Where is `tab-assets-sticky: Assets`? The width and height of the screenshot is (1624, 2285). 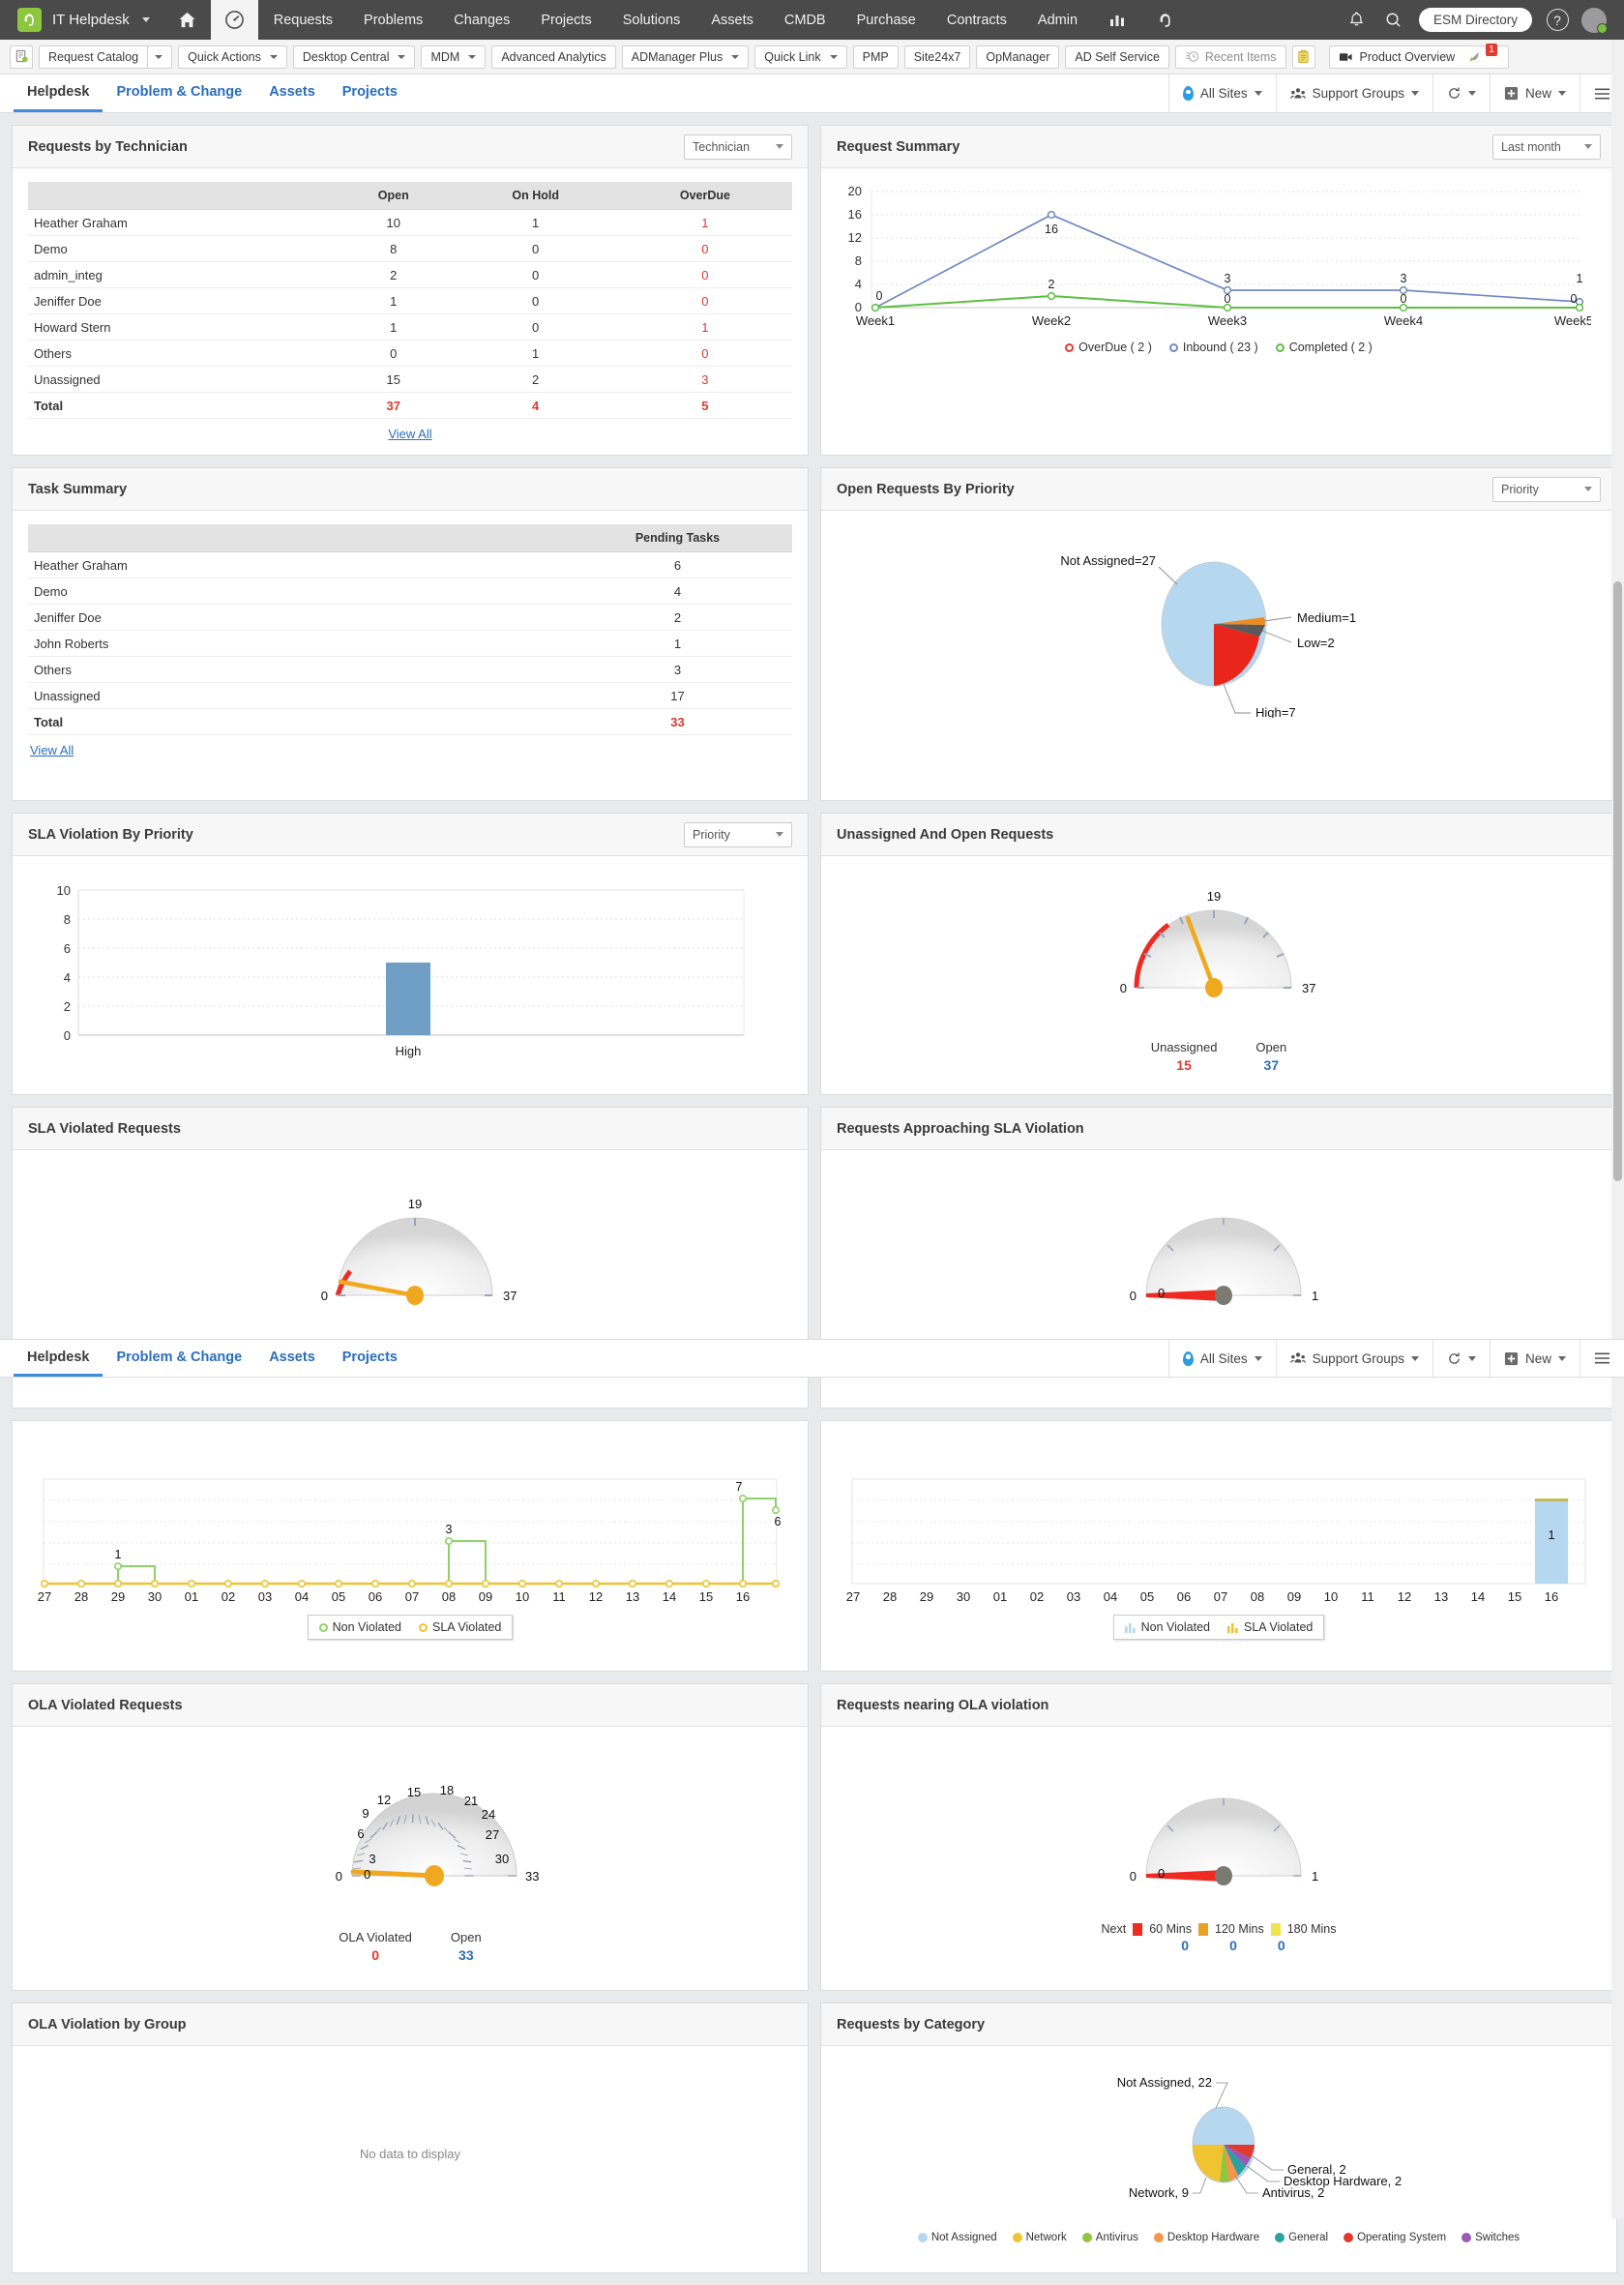
tab-assets-sticky: Assets is located at coordinates (292, 1358).